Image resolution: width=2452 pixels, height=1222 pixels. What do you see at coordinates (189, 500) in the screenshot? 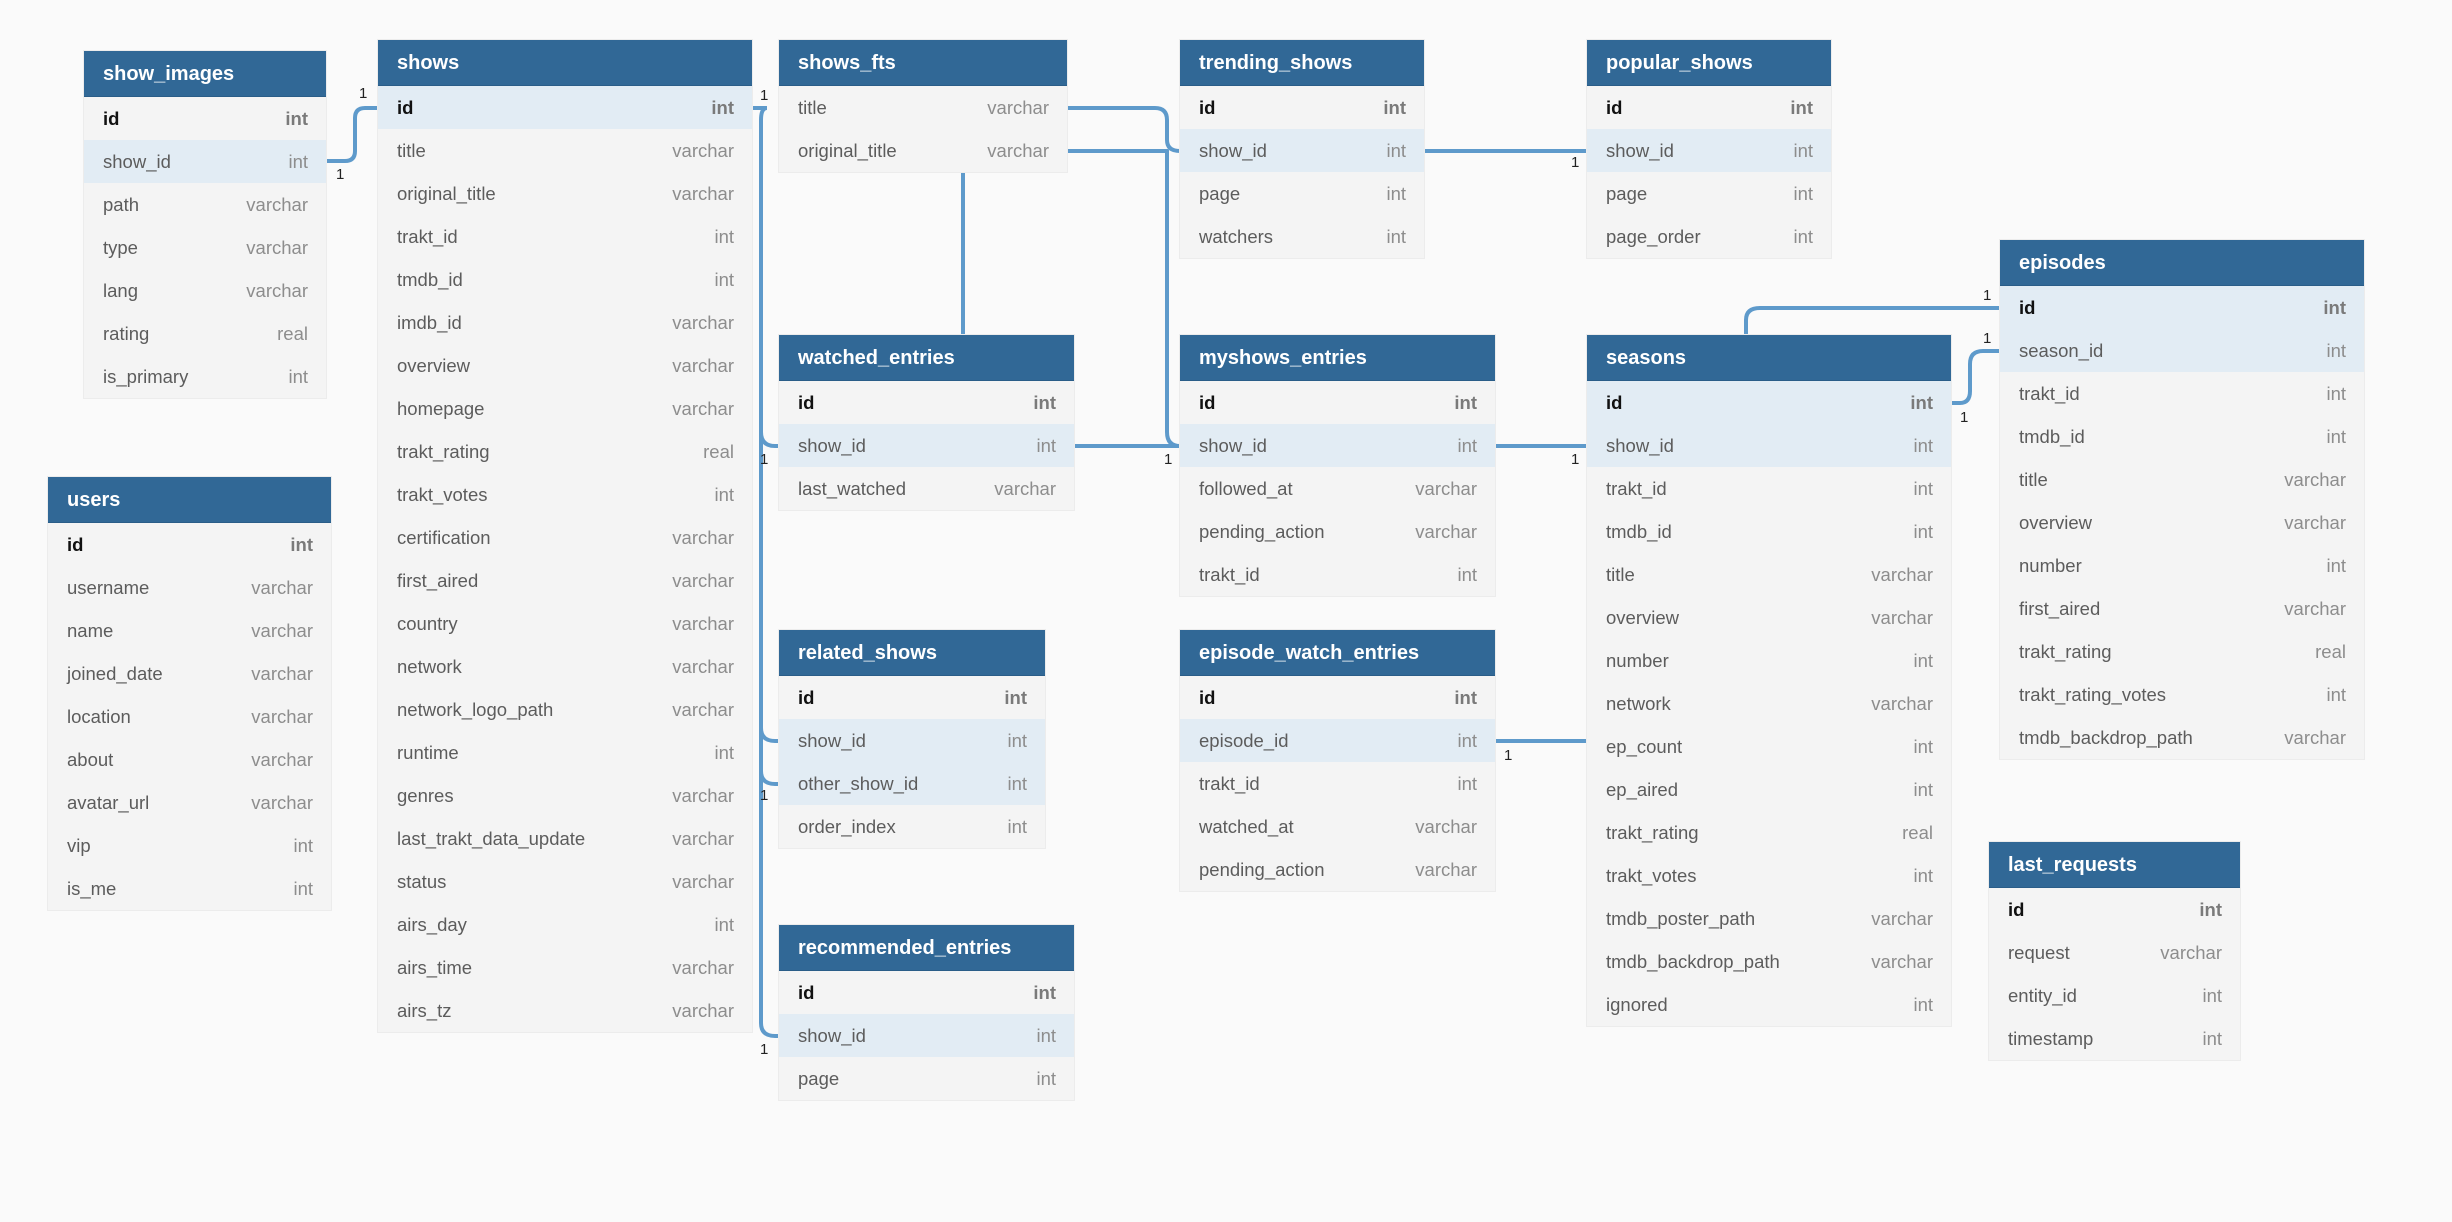
I see `table-header: users` at bounding box center [189, 500].